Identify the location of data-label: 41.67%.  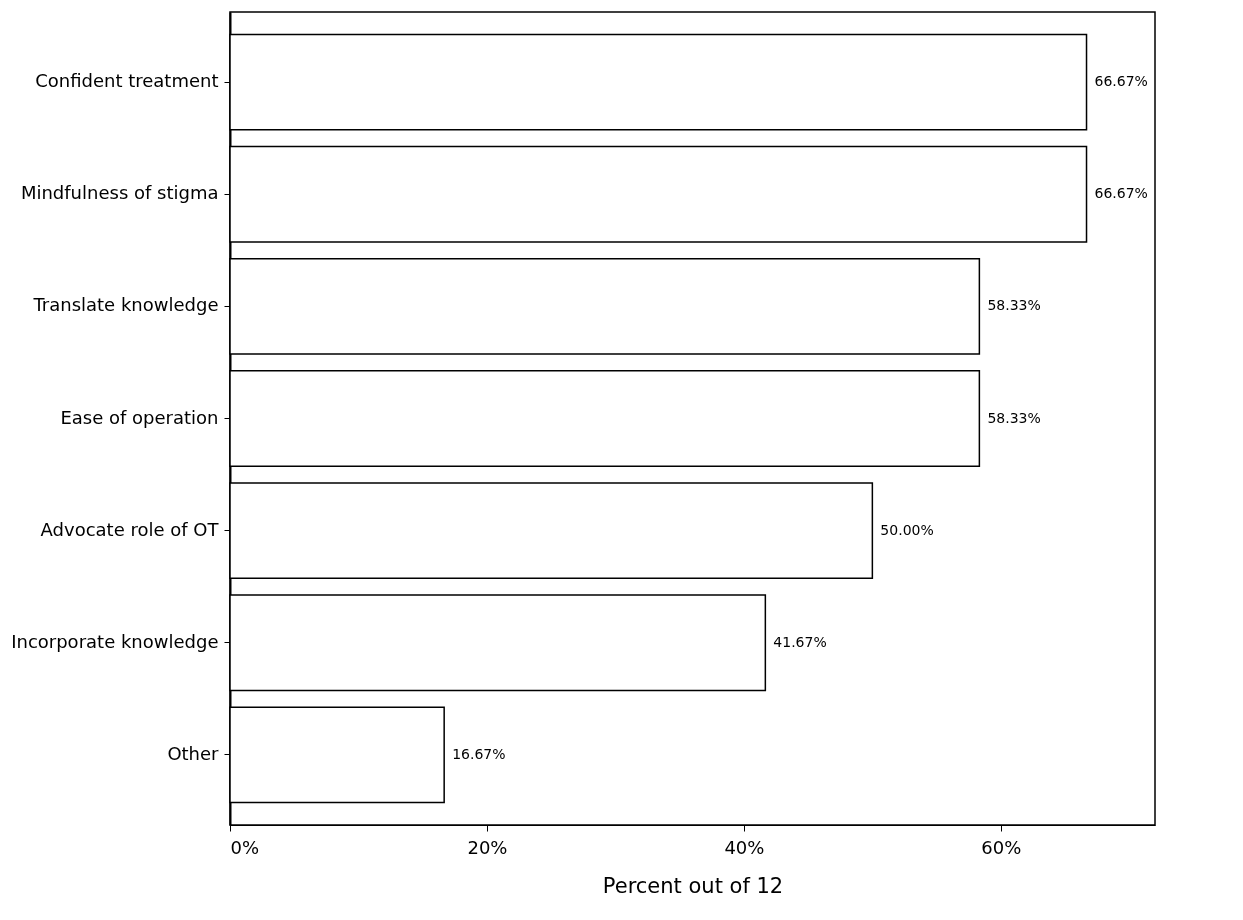
(800, 641).